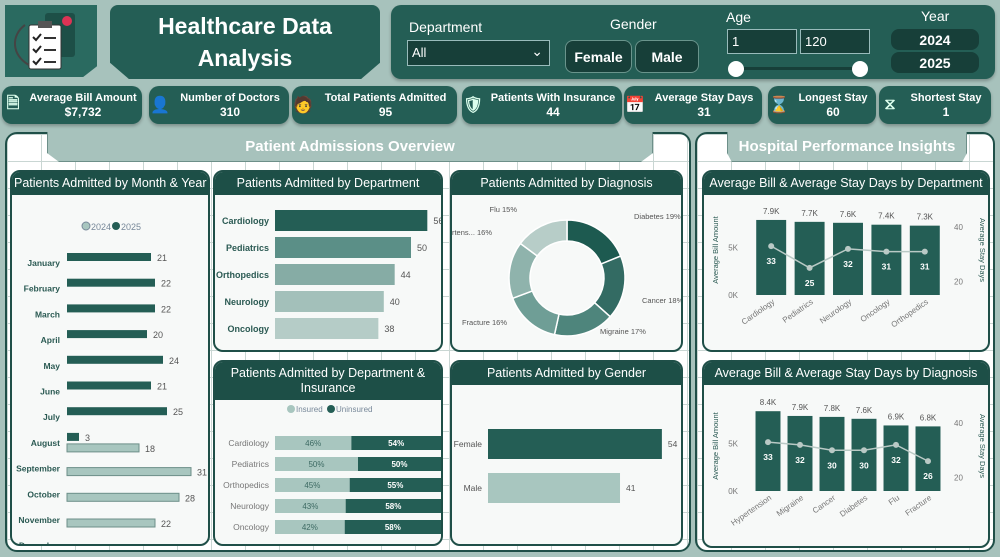 The height and width of the screenshot is (557, 1000). I want to click on stay-label: 26, so click(928, 476).